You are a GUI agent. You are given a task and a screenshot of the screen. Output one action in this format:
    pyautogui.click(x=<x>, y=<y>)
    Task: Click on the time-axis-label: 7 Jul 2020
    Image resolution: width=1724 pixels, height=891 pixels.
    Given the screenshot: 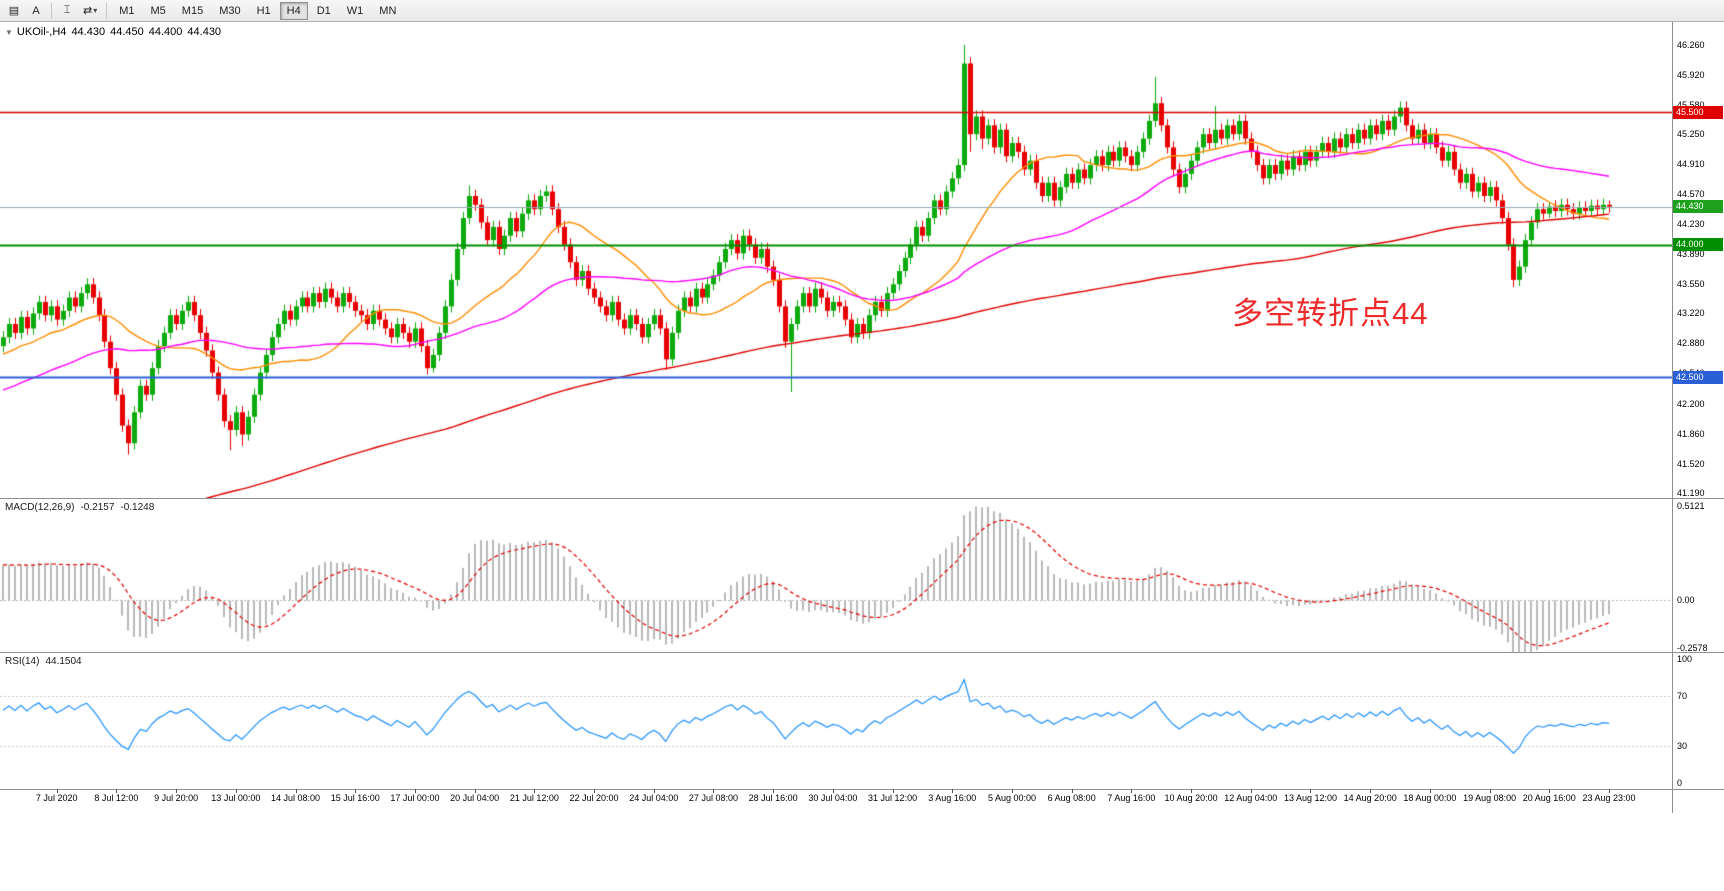 What is the action you would take?
    pyautogui.click(x=56, y=798)
    